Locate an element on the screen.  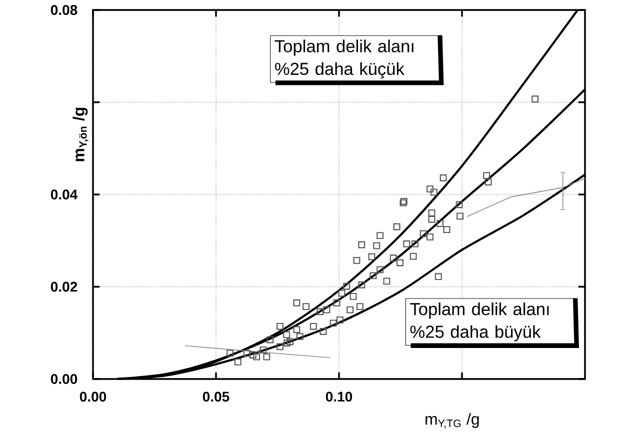
y-axis-title: m$_{Y,ön}$ /g is located at coordinates (80, 135).